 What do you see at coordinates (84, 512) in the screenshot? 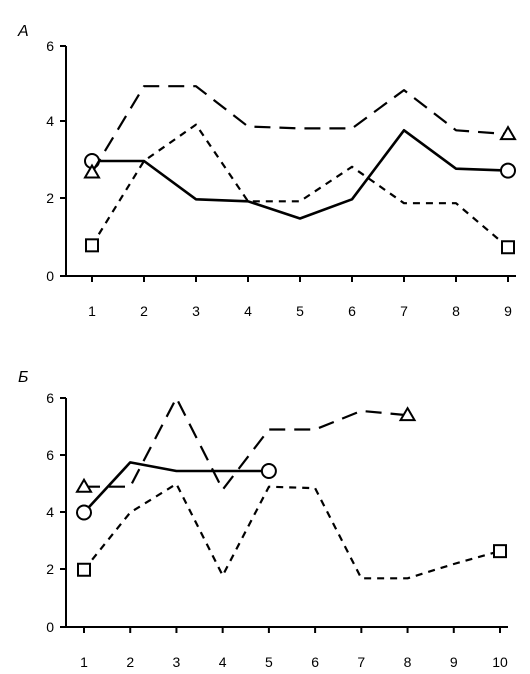
I see `start-circle-marker` at bounding box center [84, 512].